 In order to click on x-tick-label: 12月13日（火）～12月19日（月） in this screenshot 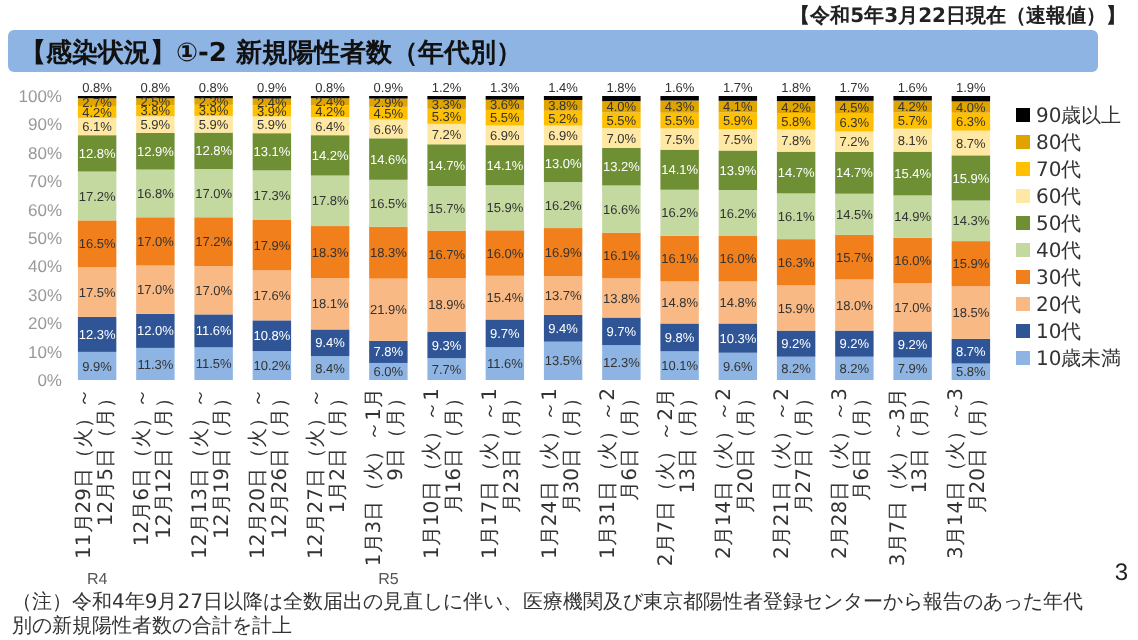, I will do `click(212, 475)`.